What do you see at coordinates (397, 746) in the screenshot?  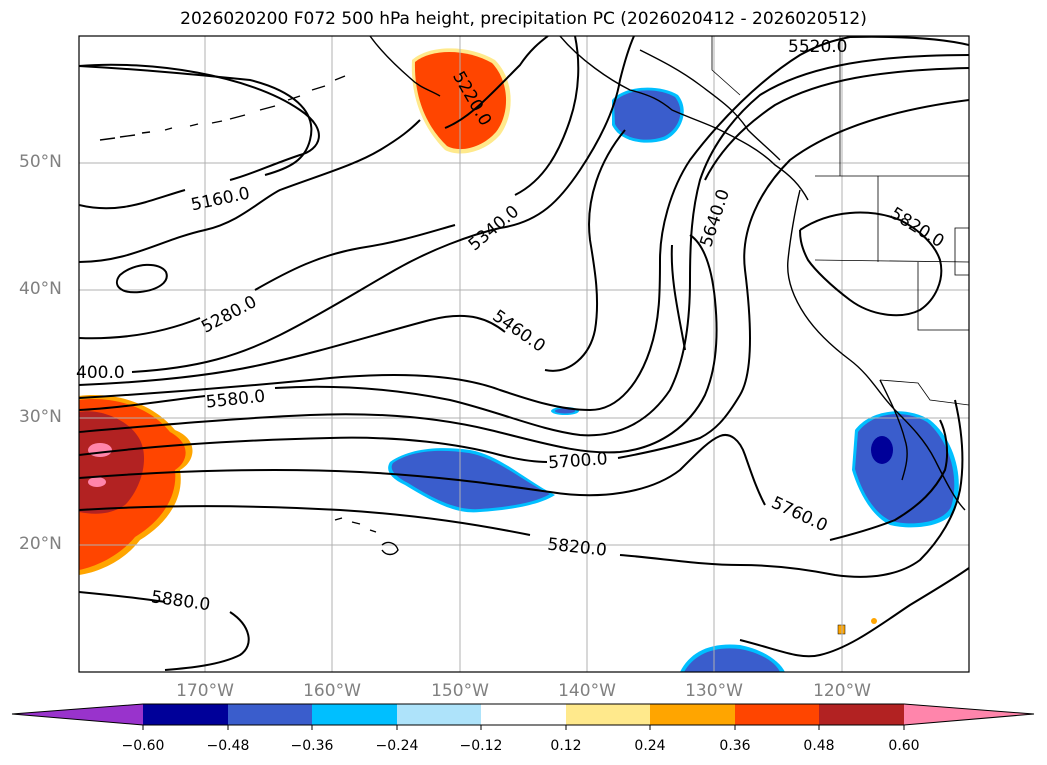 I see `colorbar-label-m024: −0.24` at bounding box center [397, 746].